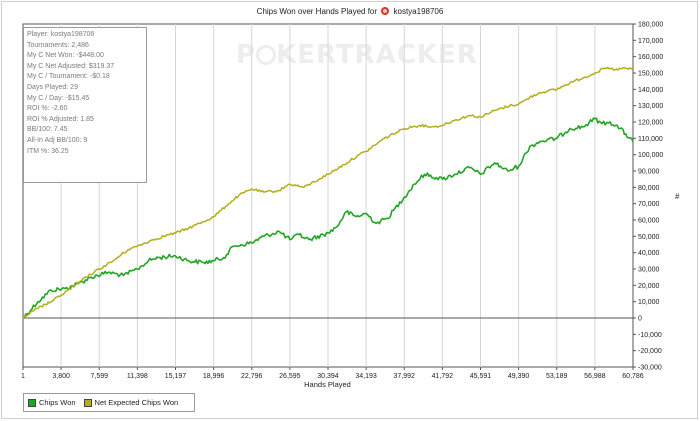 Image resolution: width=700 pixels, height=421 pixels. I want to click on legend-label-chips-won: Chips Won, so click(57, 402).